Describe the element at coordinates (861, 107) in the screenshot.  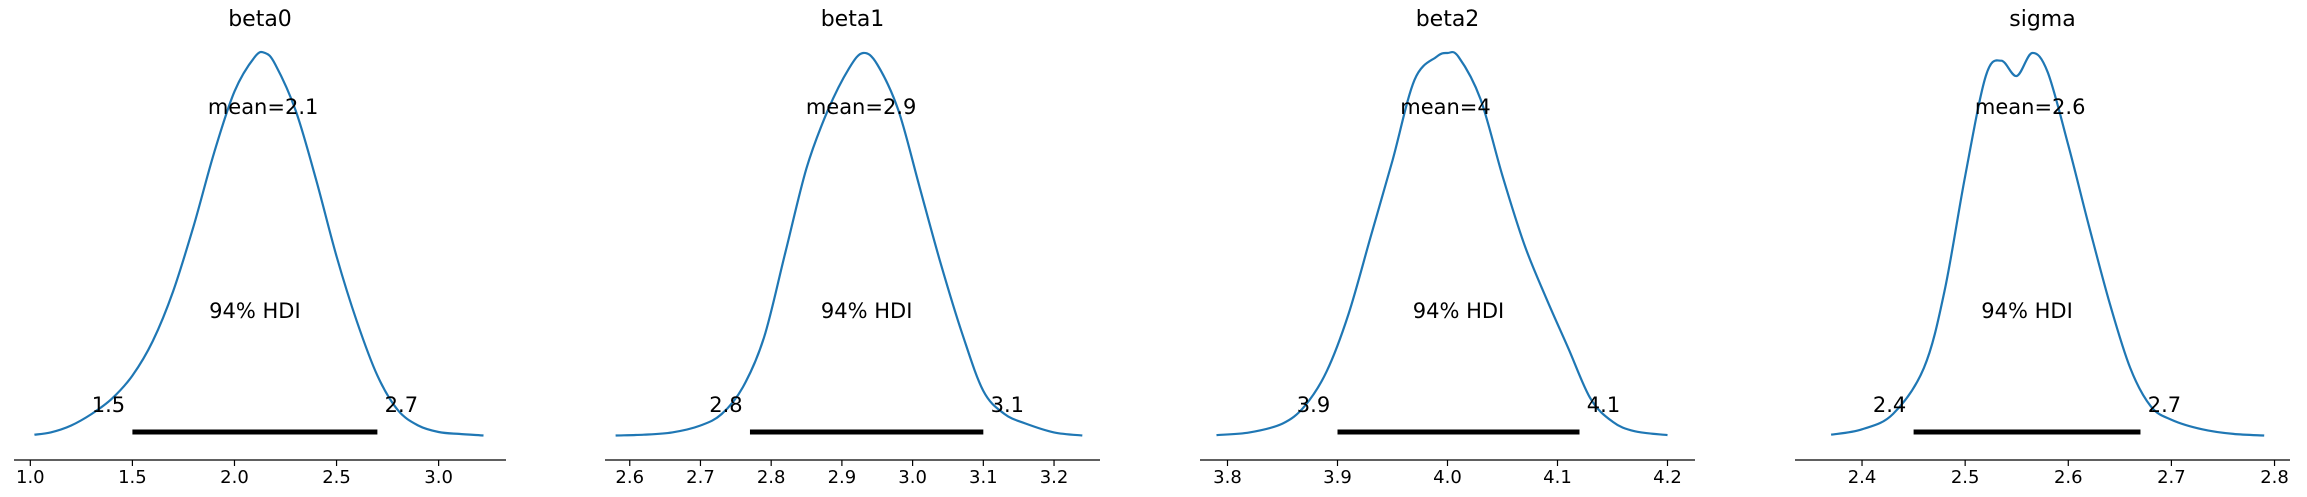
I see `mean-label: mean=2.9` at that location.